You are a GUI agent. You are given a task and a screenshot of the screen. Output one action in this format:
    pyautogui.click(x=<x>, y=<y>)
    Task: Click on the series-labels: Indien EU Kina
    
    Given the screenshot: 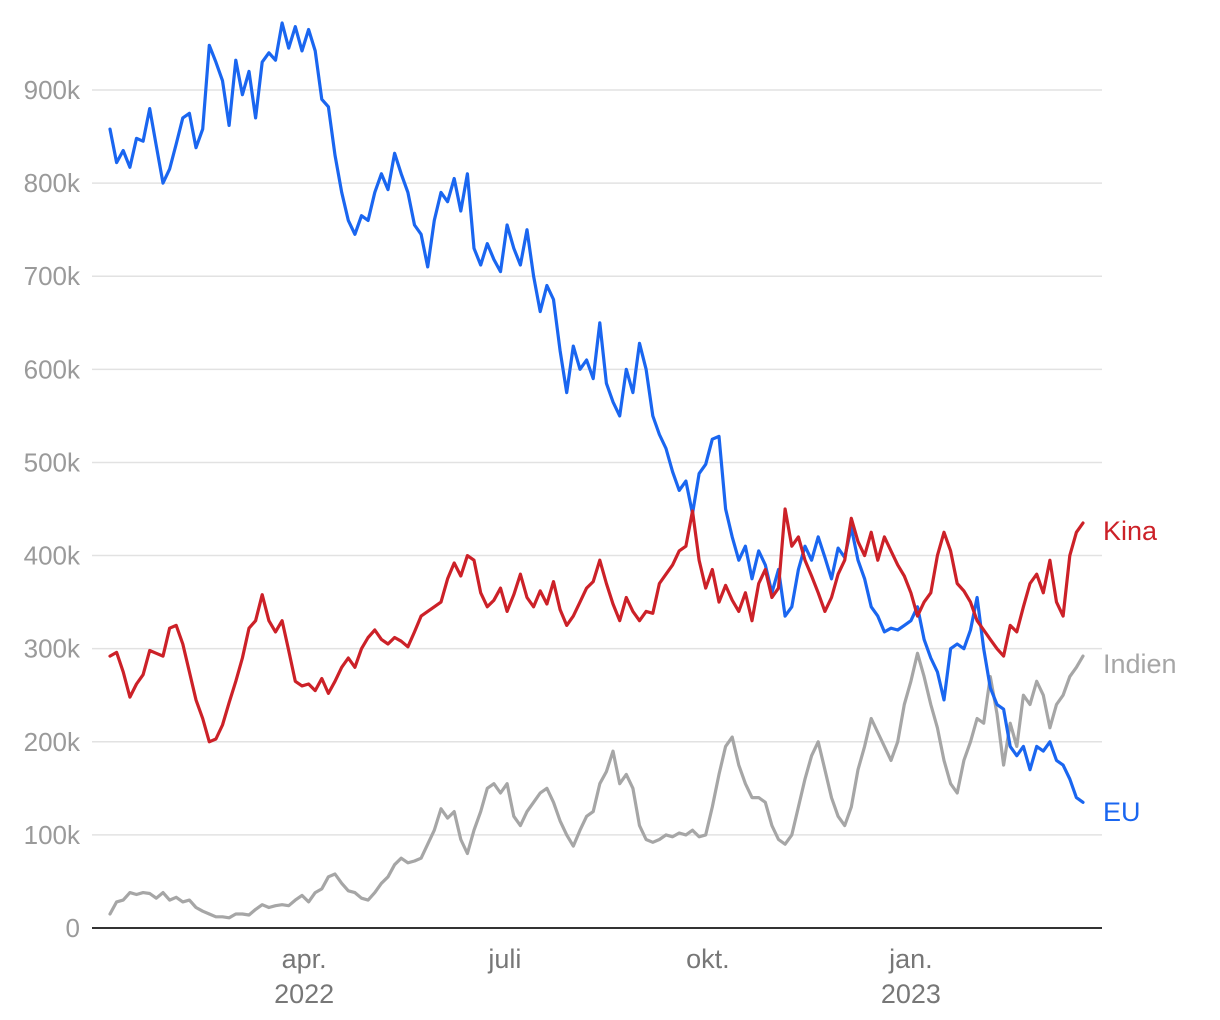 What is the action you would take?
    pyautogui.click(x=1140, y=671)
    